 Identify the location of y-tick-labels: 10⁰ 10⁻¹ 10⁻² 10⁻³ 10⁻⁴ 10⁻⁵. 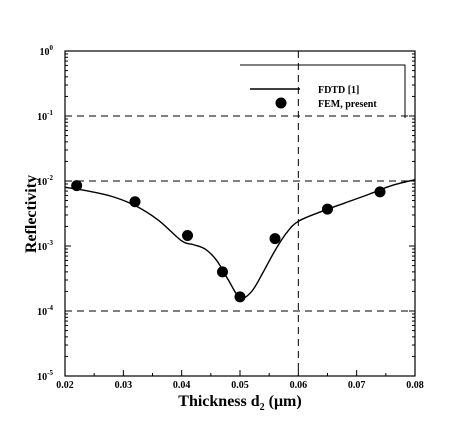
(45, 213).